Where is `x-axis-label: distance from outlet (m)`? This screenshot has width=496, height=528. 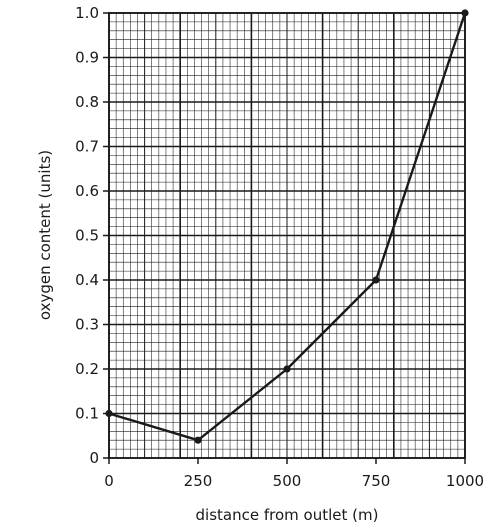
x-axis-label: distance from outlet (m) is located at coordinates (287, 515).